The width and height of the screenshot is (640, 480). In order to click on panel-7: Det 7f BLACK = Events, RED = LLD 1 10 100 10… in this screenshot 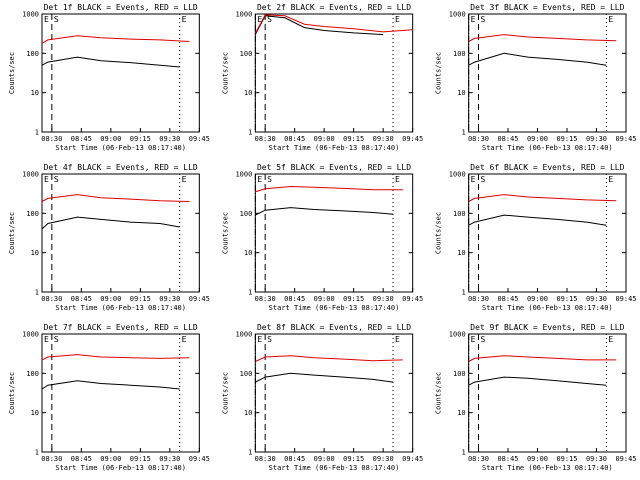, I will do `click(109, 397)`.